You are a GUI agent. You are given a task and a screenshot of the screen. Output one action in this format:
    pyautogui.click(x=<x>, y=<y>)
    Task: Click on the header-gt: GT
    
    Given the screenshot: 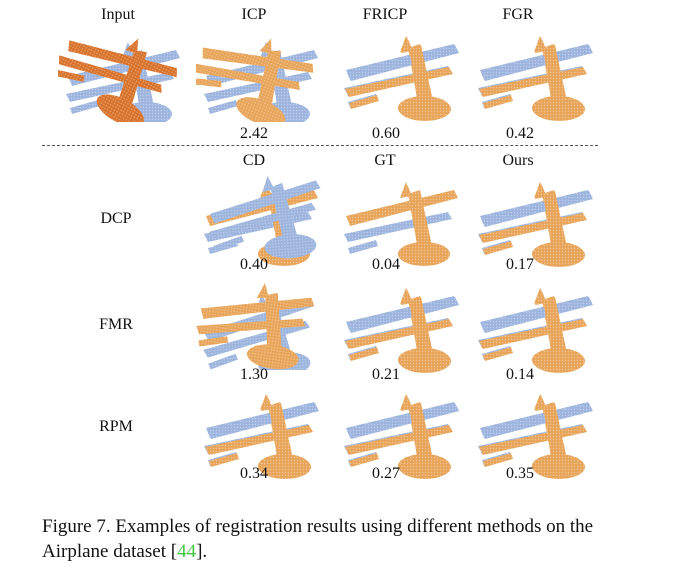 What is the action you would take?
    pyautogui.click(x=385, y=160)
    